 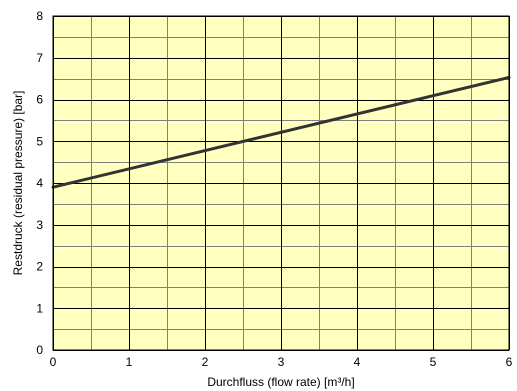 What do you see at coordinates (509, 362) in the screenshot?
I see `x-tick-label: 6` at bounding box center [509, 362].